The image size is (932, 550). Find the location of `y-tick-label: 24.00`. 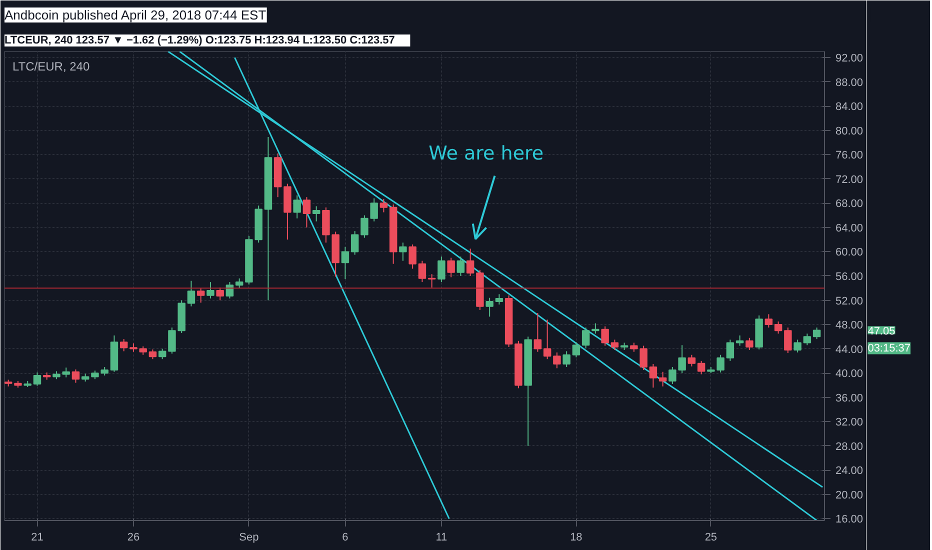

y-tick-label: 24.00 is located at coordinates (850, 471).